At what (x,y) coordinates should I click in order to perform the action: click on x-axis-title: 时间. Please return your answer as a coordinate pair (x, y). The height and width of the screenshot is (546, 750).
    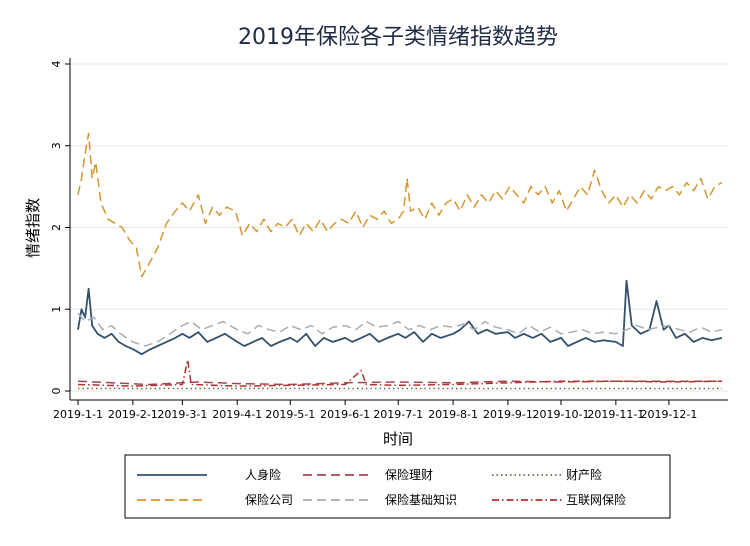
    Looking at the image, I should click on (398, 439).